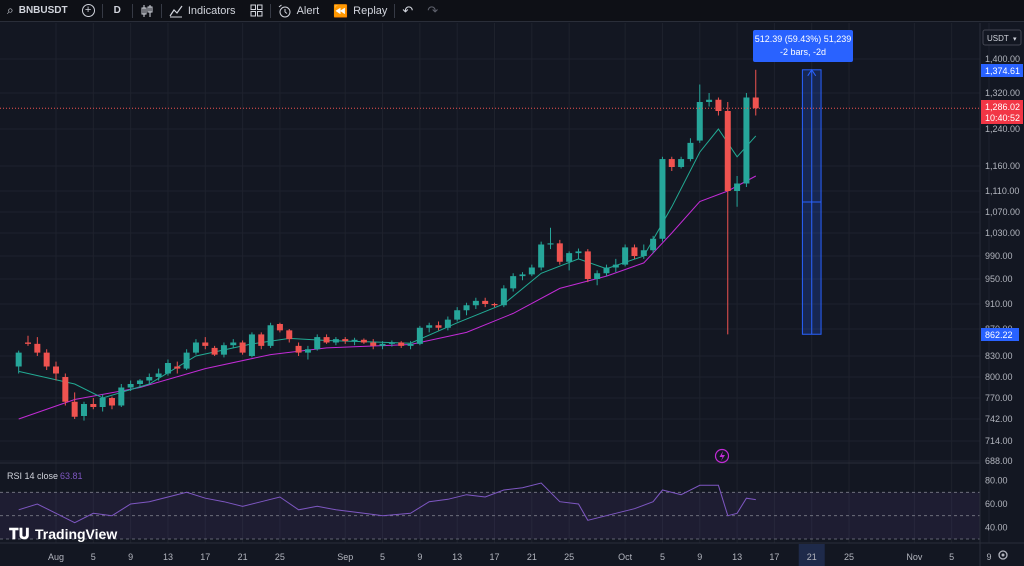 This screenshot has width=1024, height=566. I want to click on interval-button: D, so click(117, 11).